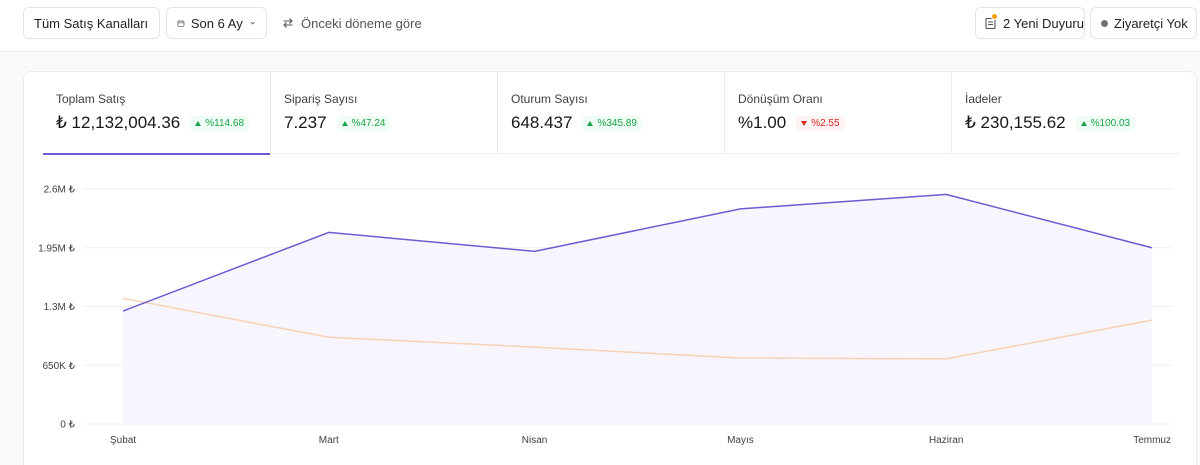  What do you see at coordinates (1152, 440) in the screenshot?
I see `x-tick-label: Temmuz` at bounding box center [1152, 440].